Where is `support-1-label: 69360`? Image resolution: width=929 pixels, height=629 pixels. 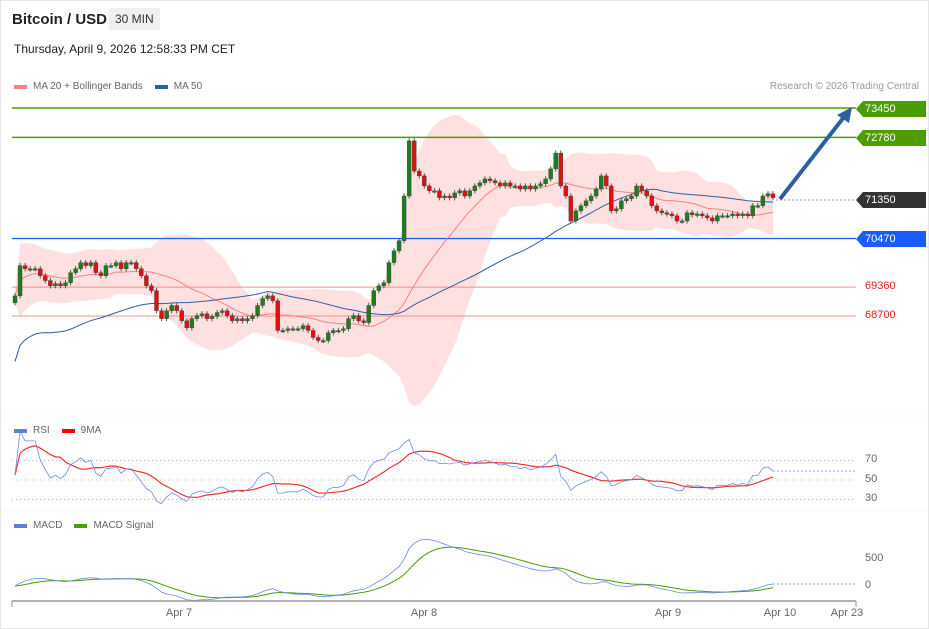 support-1-label: 69360 is located at coordinates (880, 286).